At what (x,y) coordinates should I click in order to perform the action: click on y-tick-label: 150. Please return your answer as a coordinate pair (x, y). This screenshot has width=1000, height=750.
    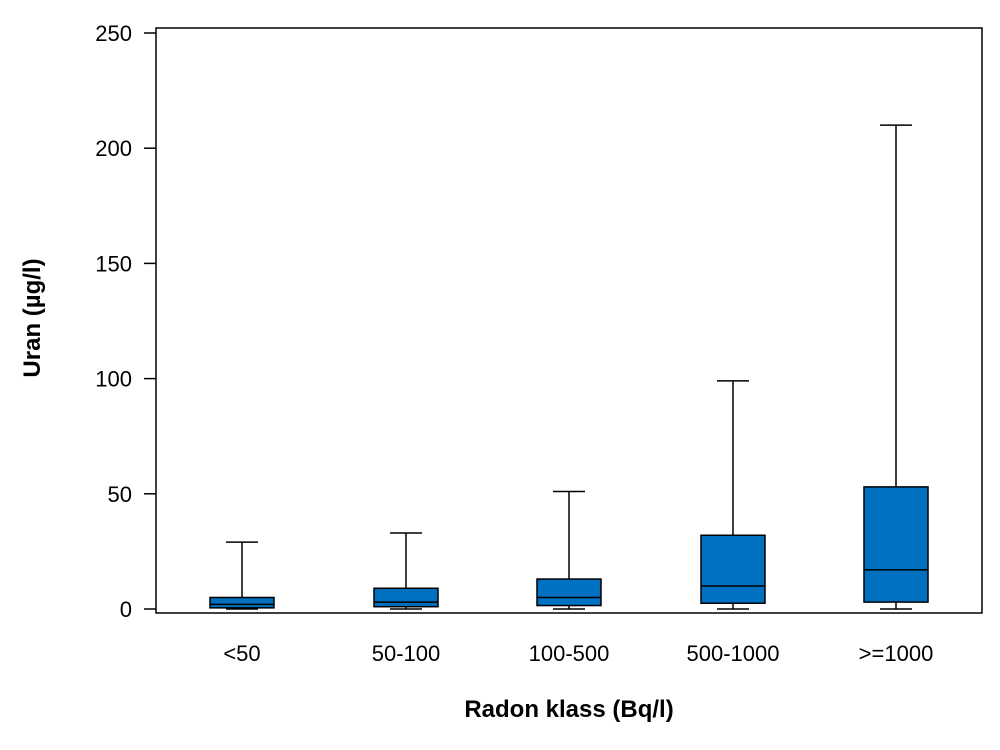
    Looking at the image, I should click on (113, 263).